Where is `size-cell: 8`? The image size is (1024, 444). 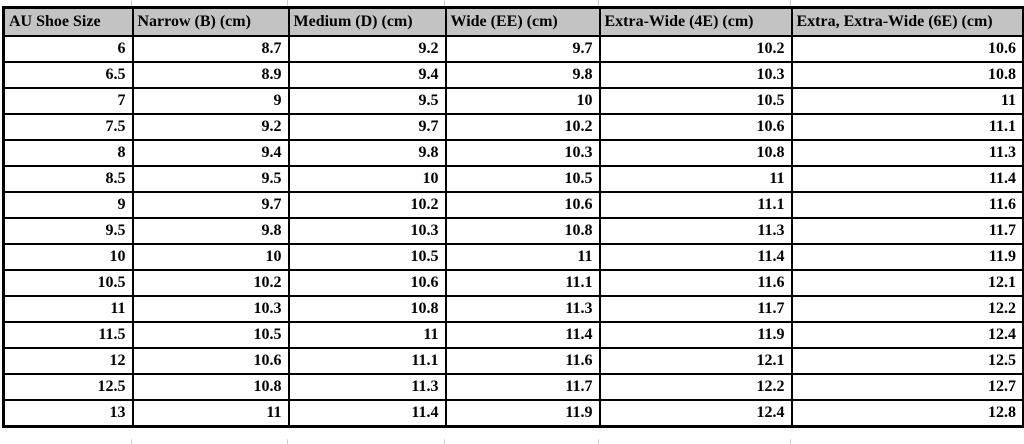 size-cell: 8 is located at coordinates (68, 153).